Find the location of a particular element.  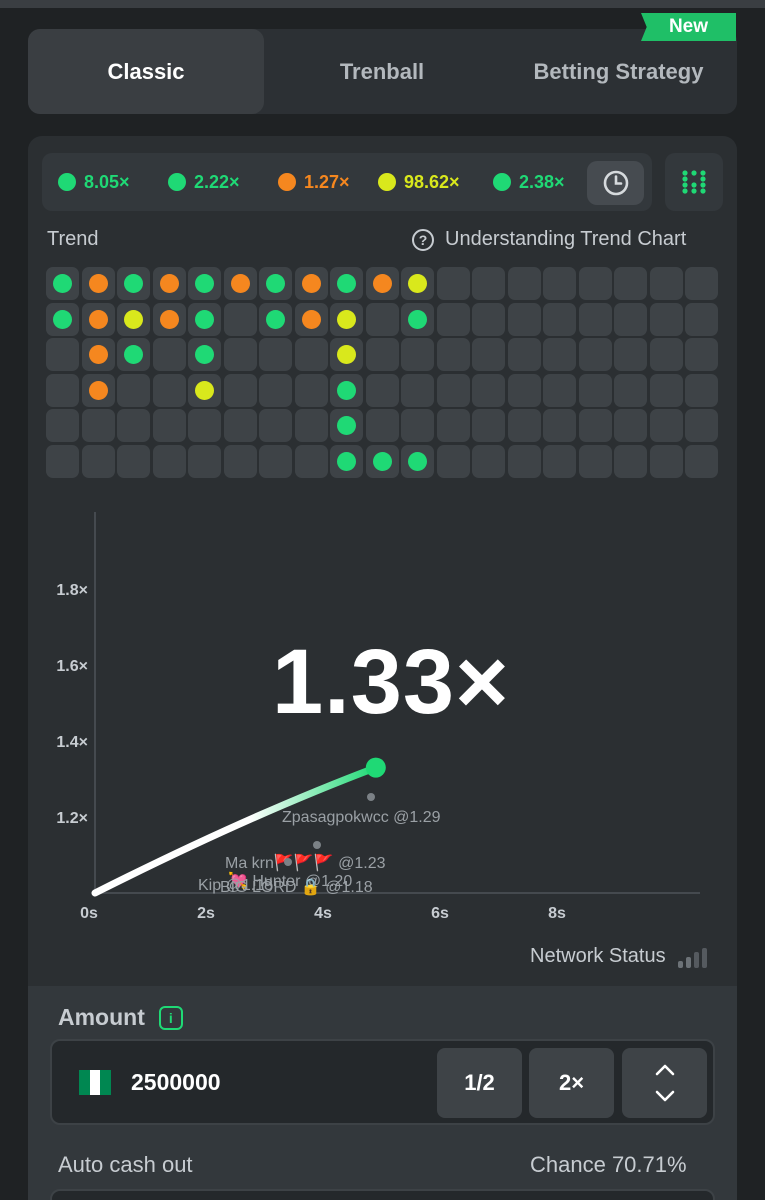

x-tick-label: 8s is located at coordinates (557, 913).